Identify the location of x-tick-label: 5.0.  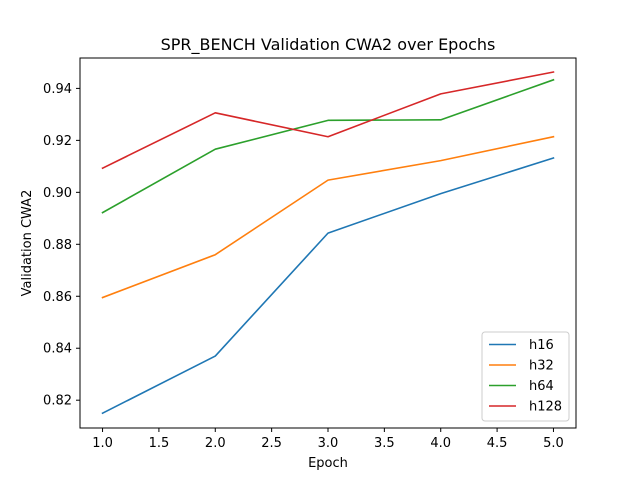
(553, 443).